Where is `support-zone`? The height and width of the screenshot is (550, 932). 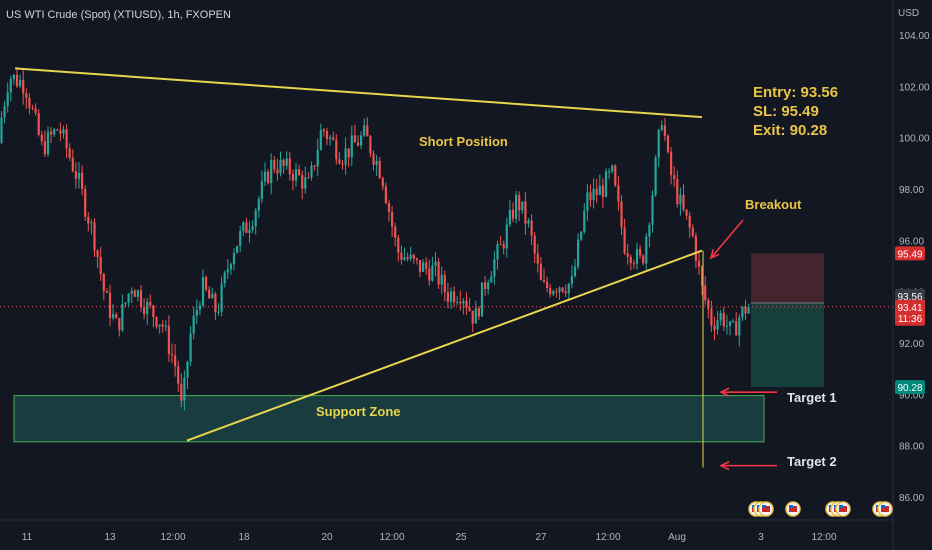 support-zone is located at coordinates (389, 419).